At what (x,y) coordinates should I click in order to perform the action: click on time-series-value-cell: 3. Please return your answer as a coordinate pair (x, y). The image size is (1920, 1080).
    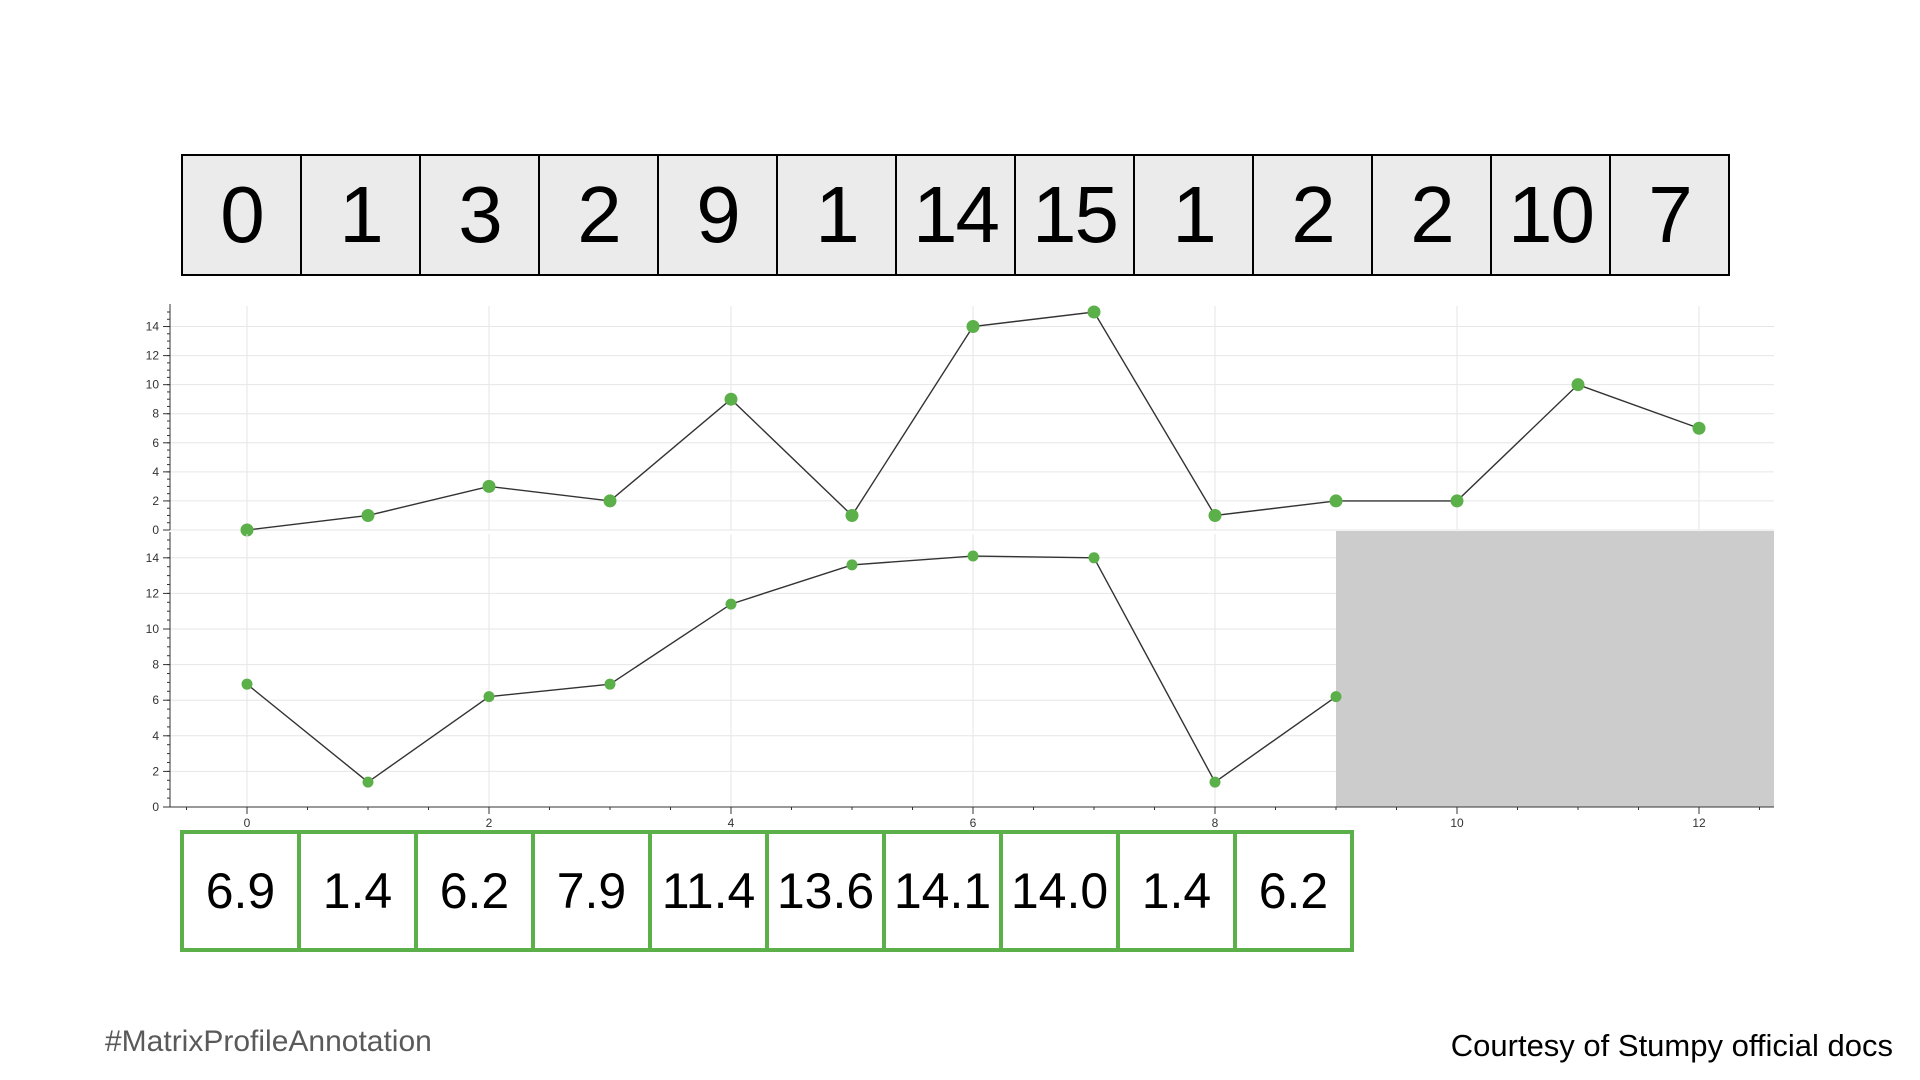
    Looking at the image, I should click on (479, 215).